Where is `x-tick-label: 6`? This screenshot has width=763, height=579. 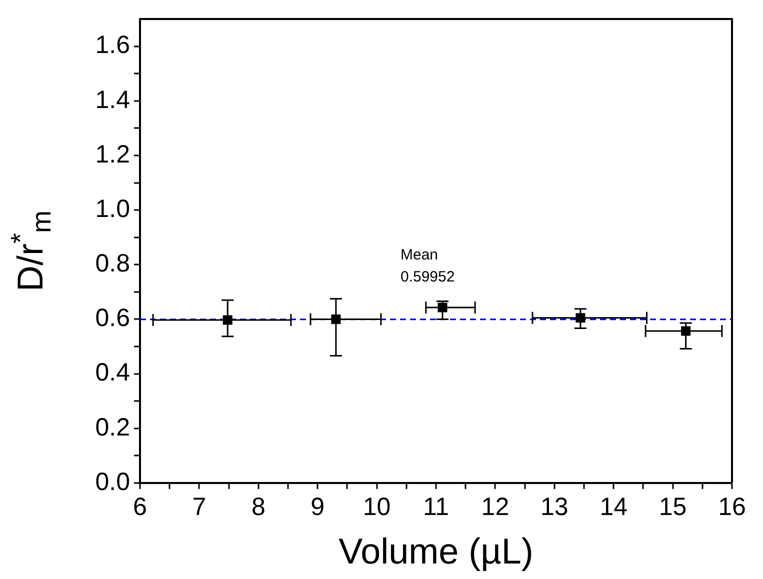 x-tick-label: 6 is located at coordinates (140, 506).